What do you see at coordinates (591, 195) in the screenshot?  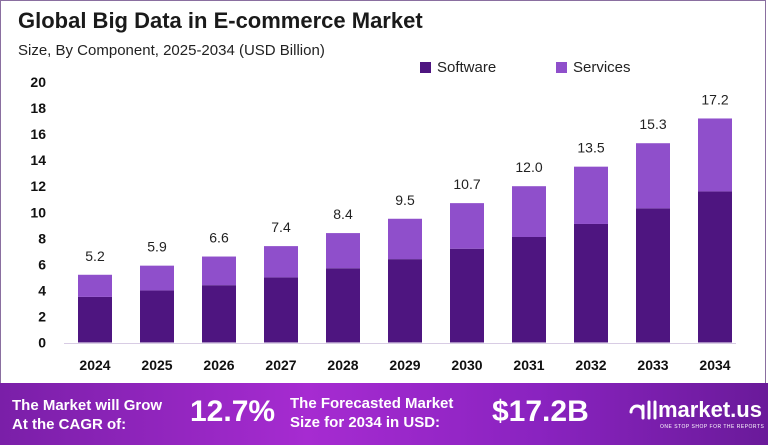 I see `bar-services-2032` at bounding box center [591, 195].